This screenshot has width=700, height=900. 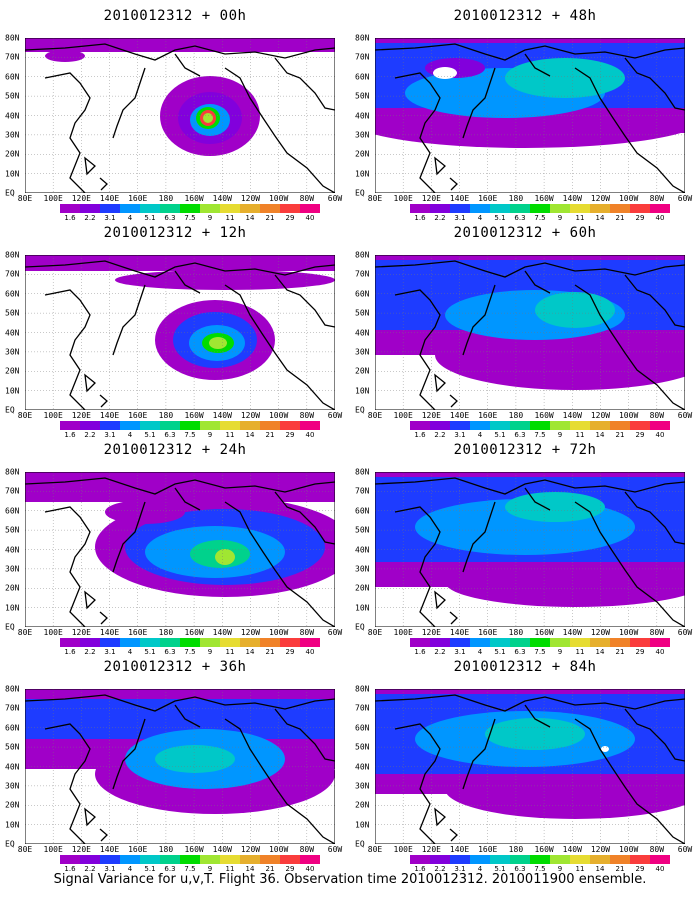 What do you see at coordinates (12, 174) in the screenshot?
I see `lat-tick-label: 10N` at bounding box center [12, 174].